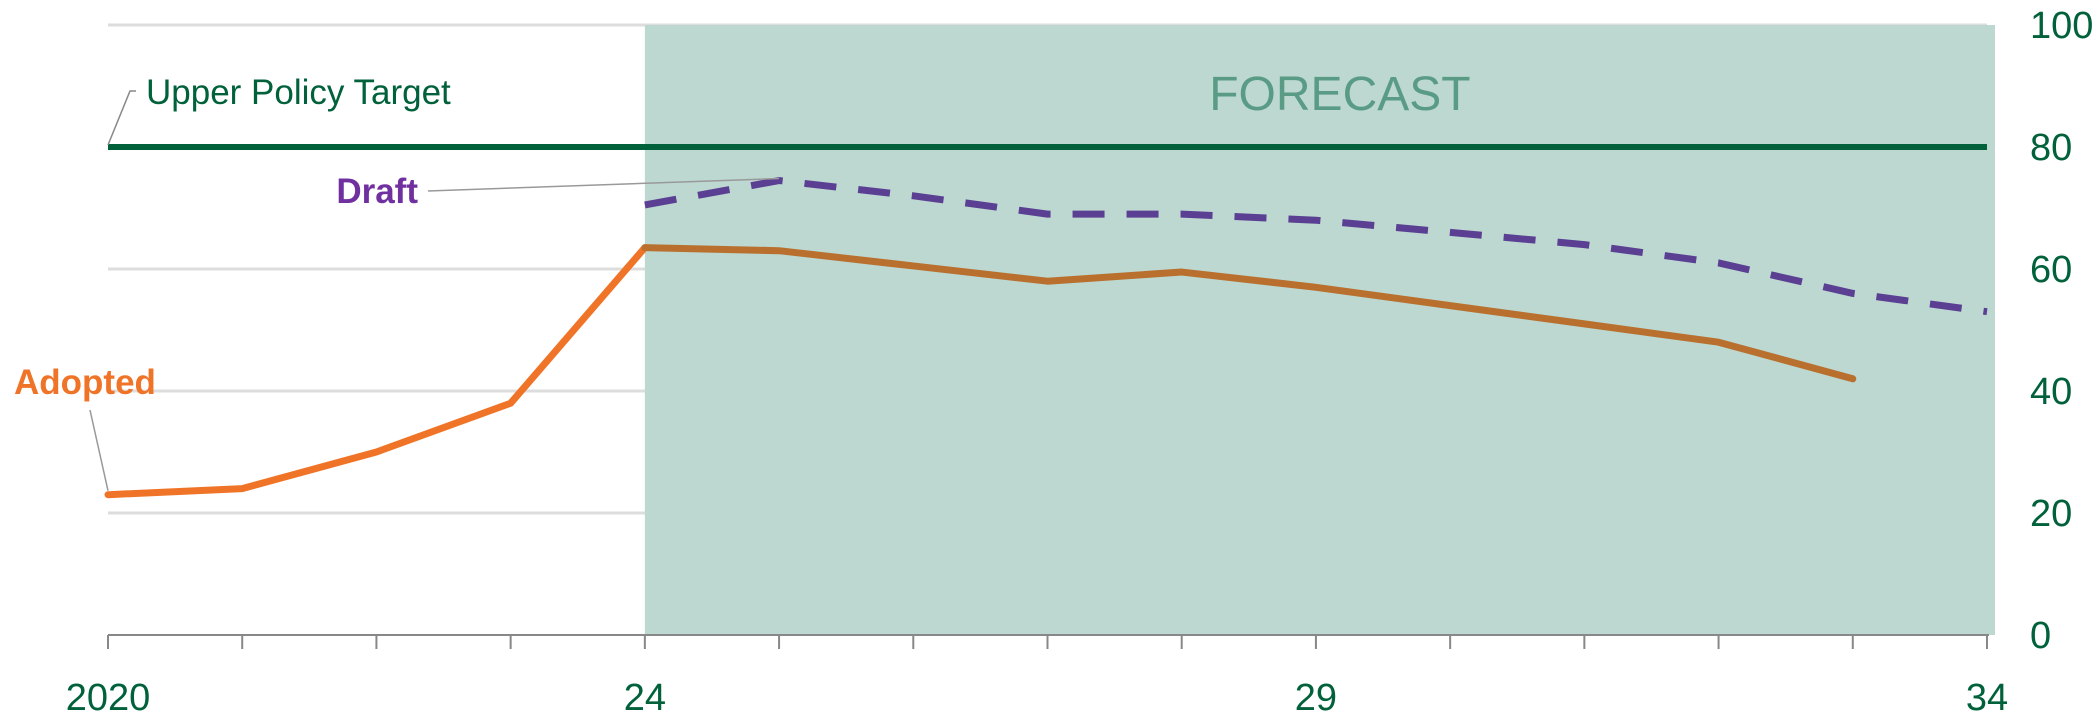 Image resolution: width=2100 pixels, height=717 pixels. What do you see at coordinates (2051, 270) in the screenshot?
I see `y-tick-label-60: 60` at bounding box center [2051, 270].